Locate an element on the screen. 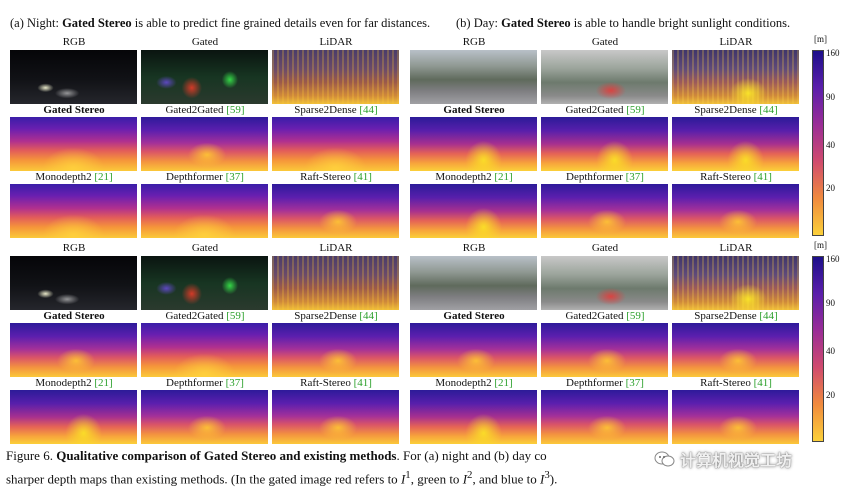  image-lidar-day1 is located at coordinates (735, 77).